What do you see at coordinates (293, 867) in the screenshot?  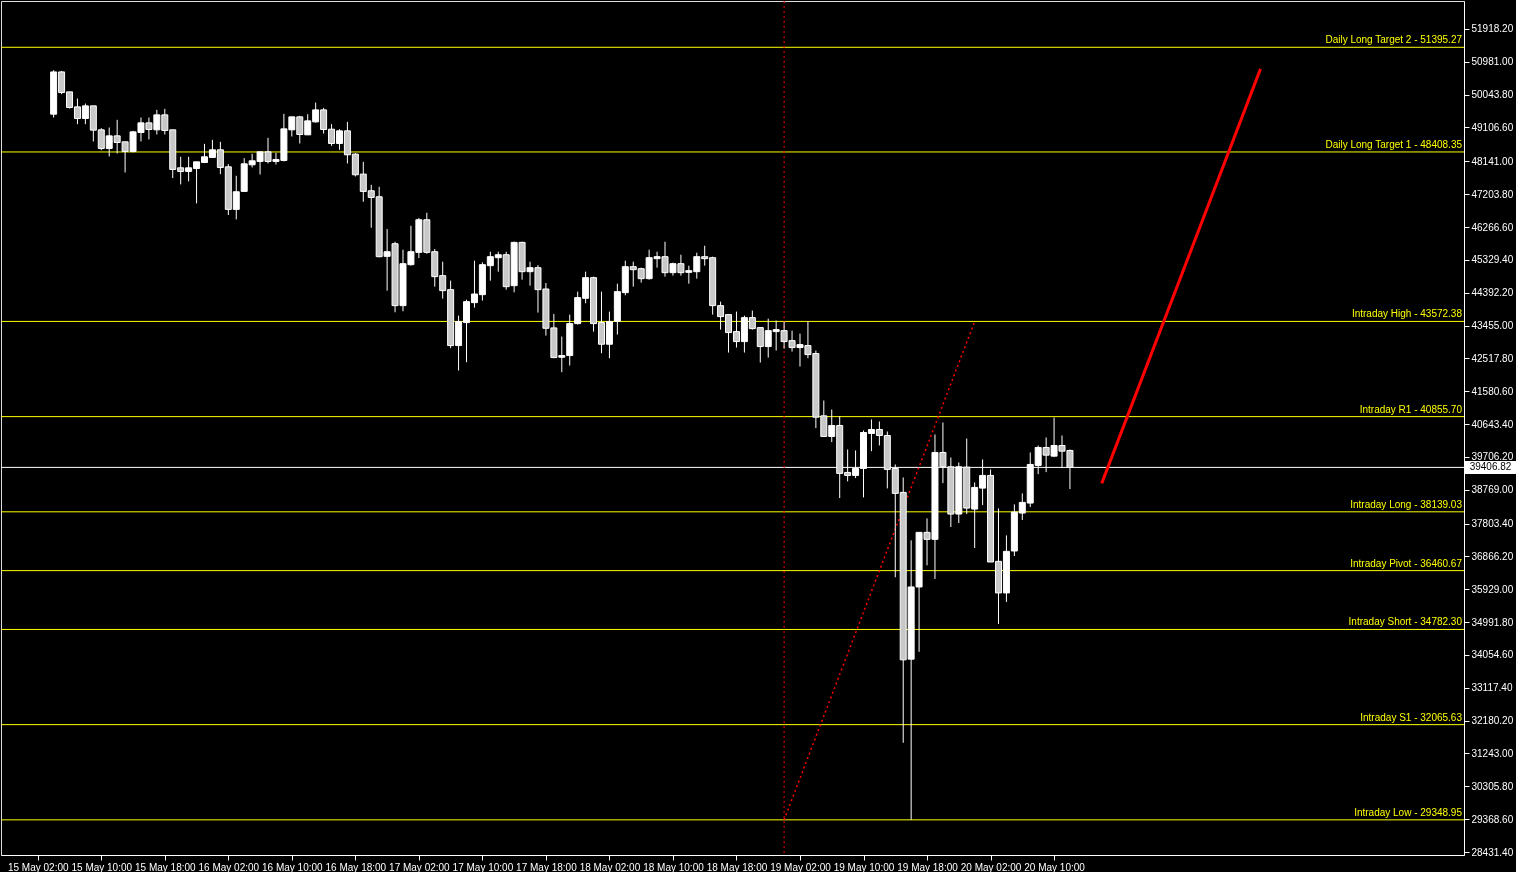 I see `x-tick-label: 16 May 10:00` at bounding box center [293, 867].